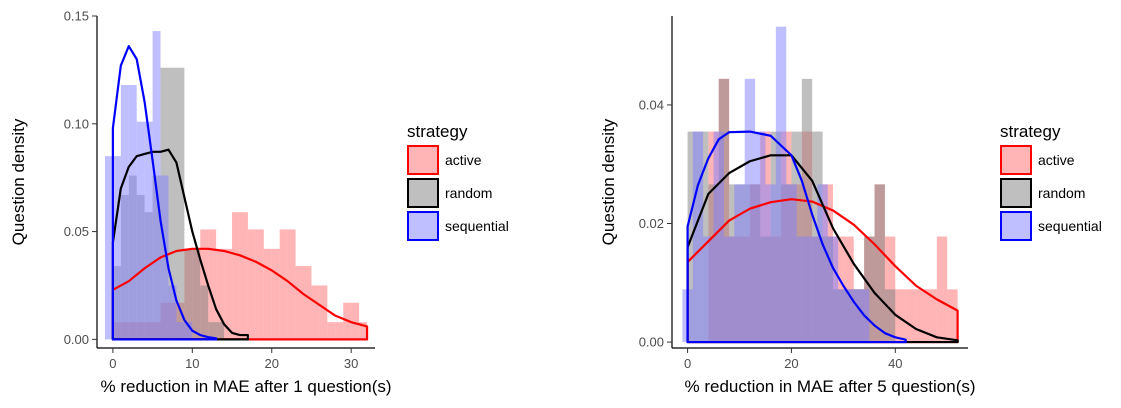 This screenshot has height=408, width=1121. What do you see at coordinates (76, 231) in the screenshot?
I see `y-tick-label: 0.05` at bounding box center [76, 231].